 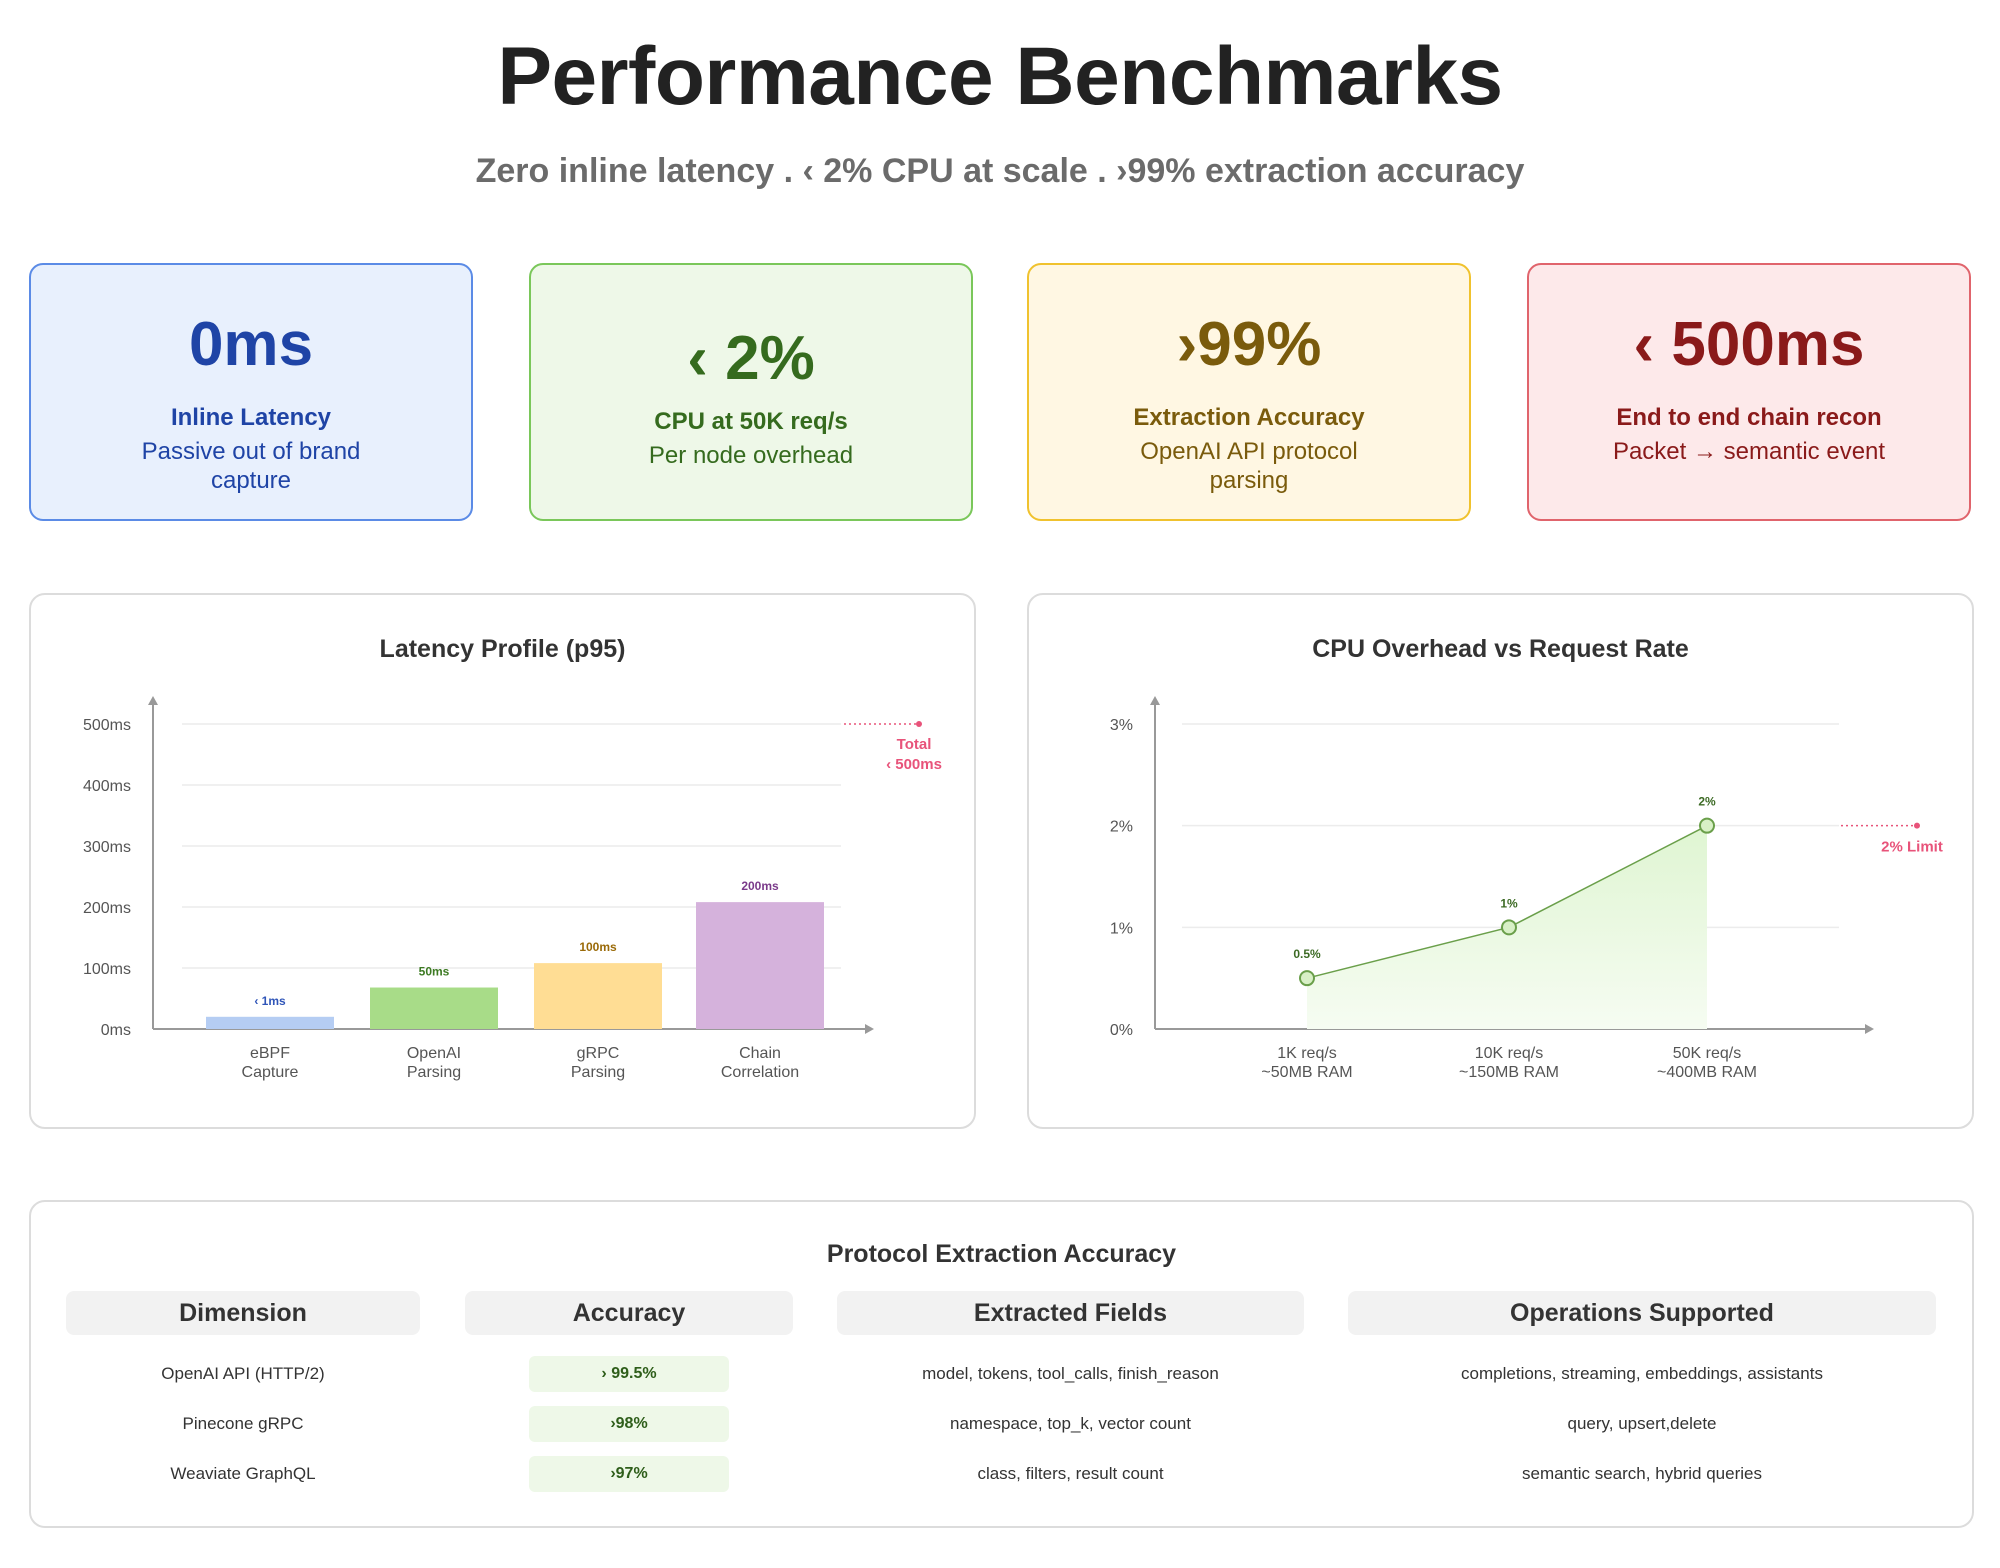 What do you see at coordinates (270, 1063) in the screenshot?
I see `x-tick-label: eBPF Capture` at bounding box center [270, 1063].